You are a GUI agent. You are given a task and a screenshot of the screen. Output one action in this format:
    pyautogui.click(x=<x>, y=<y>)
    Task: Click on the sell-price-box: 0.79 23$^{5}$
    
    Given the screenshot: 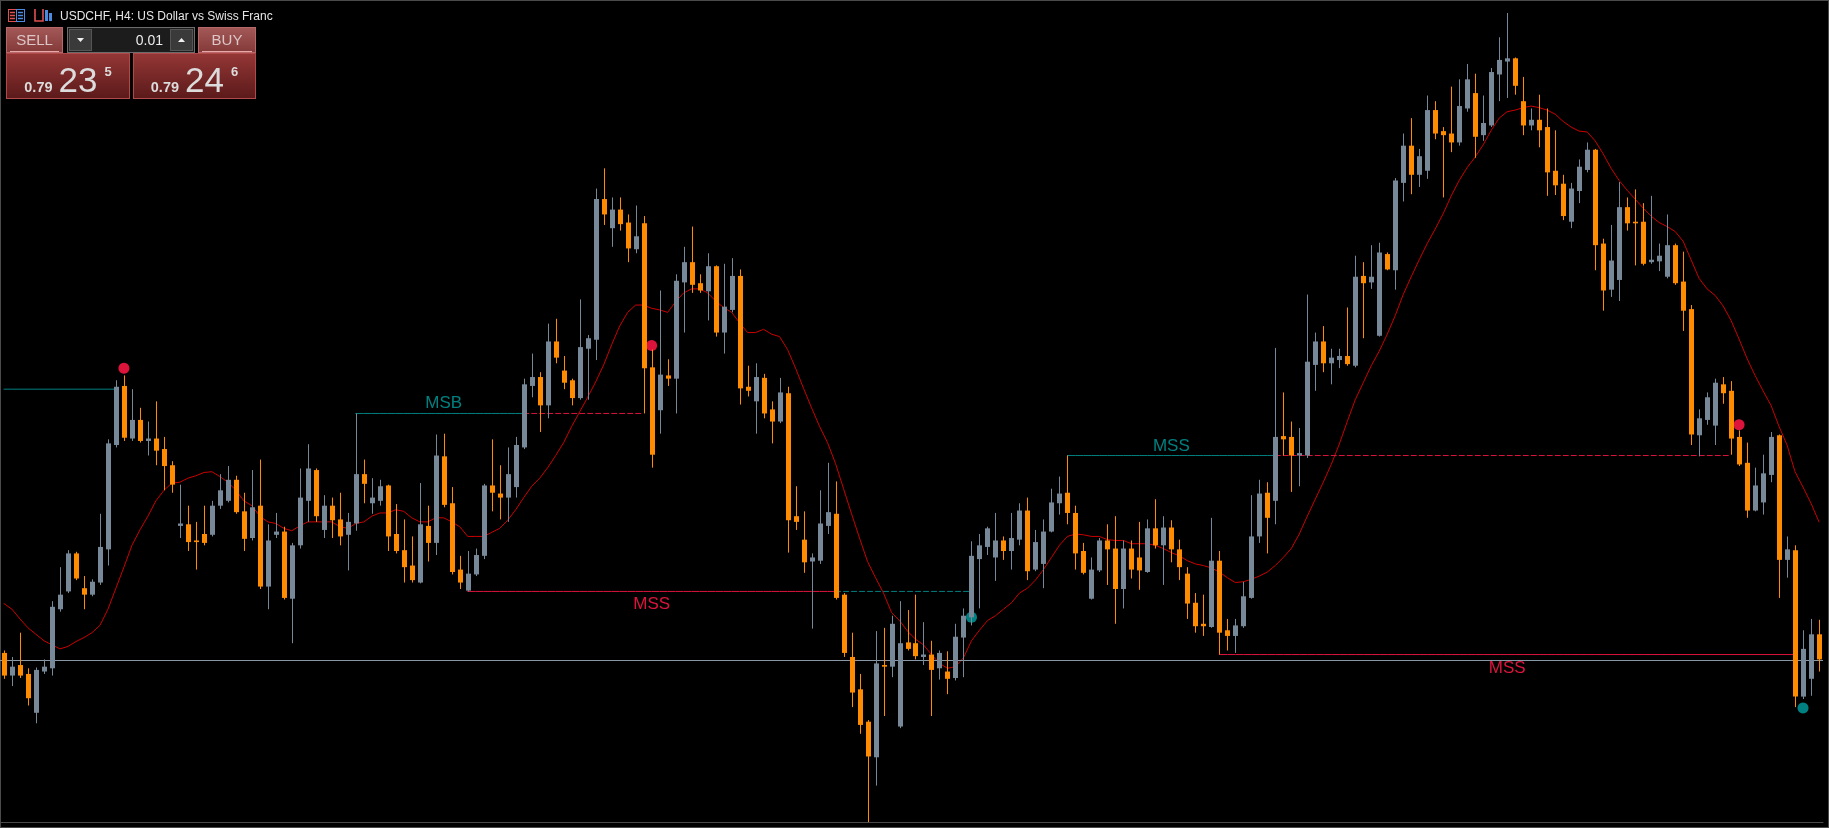 What is the action you would take?
    pyautogui.click(x=68, y=76)
    